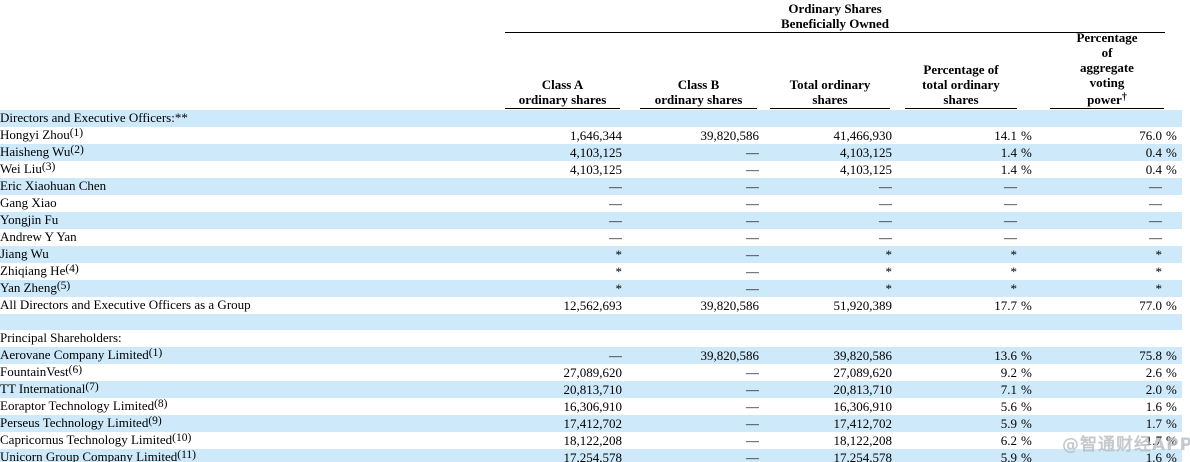 Image resolution: width=1190 pixels, height=462 pixels. Describe the element at coordinates (1109, 271) in the screenshot. I see `pct-voting-cell: *` at that location.